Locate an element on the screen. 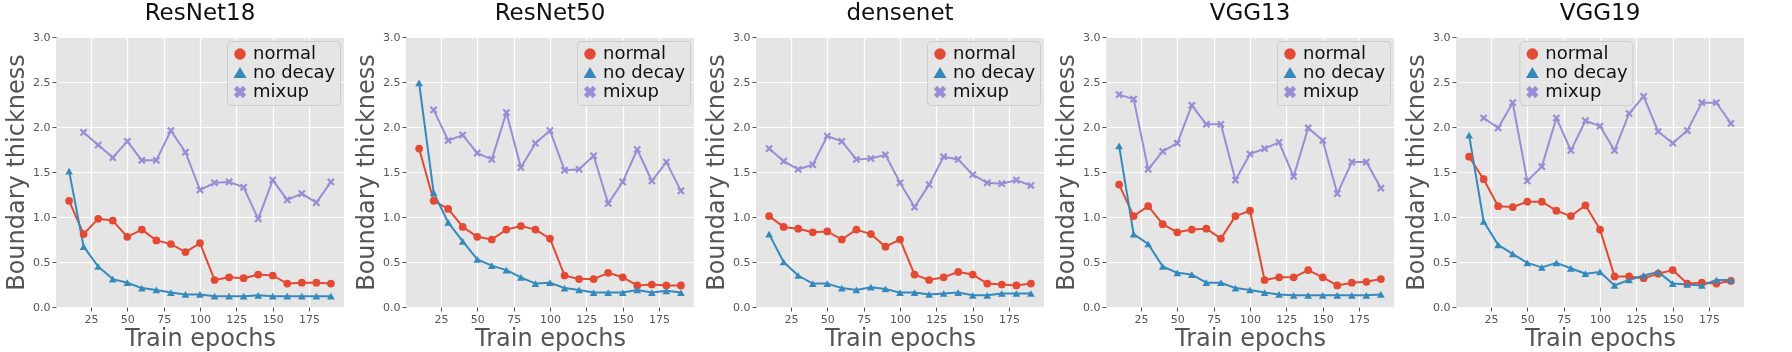 Image resolution: width=1792 pixels, height=352 pixels. chart-title: ResNet18 is located at coordinates (200, 12).